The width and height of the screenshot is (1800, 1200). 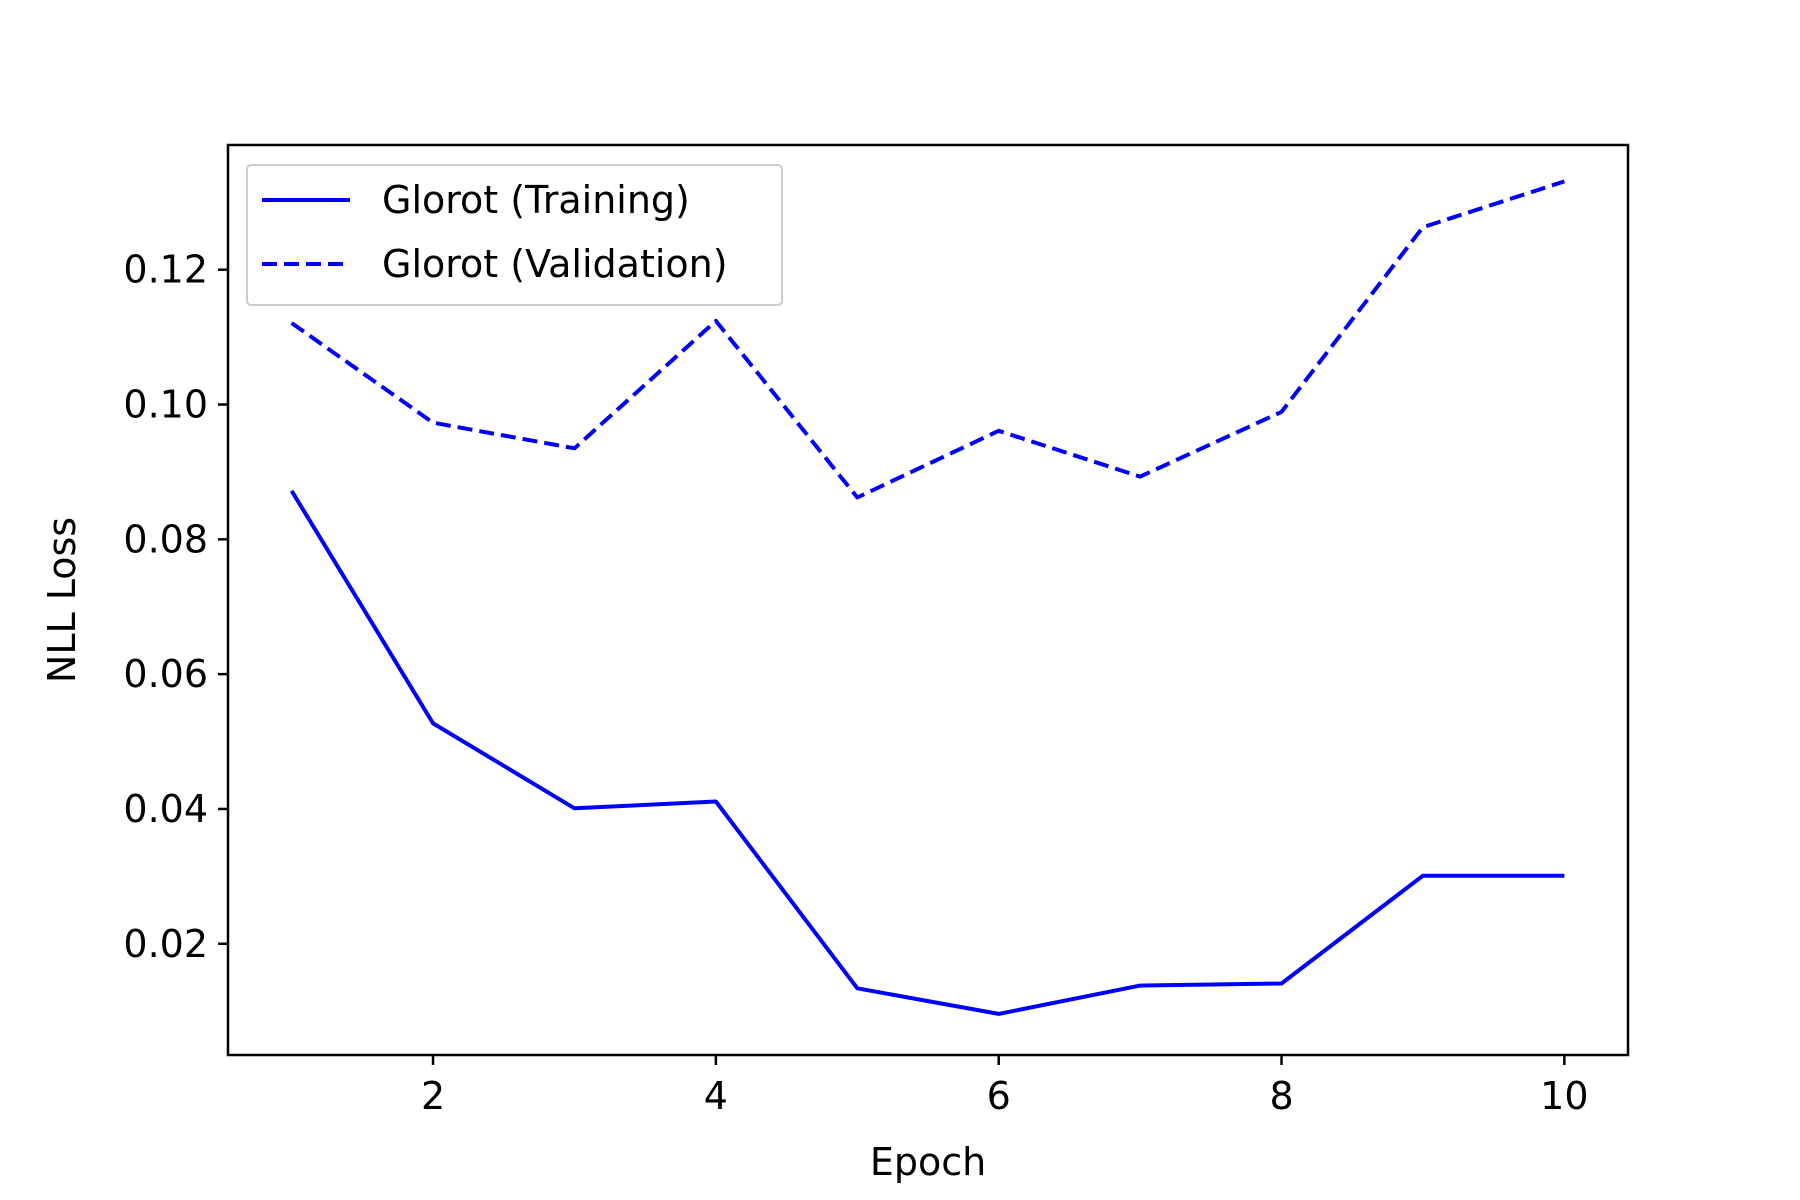 I want to click on y-tick-label: 0.04, so click(x=165, y=809).